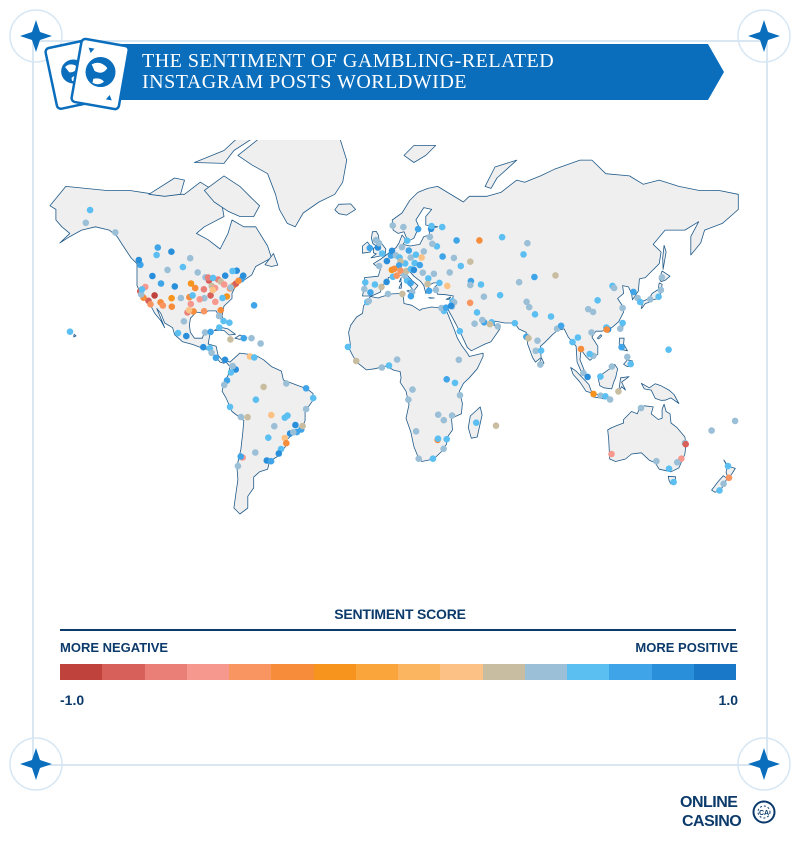 Image resolution: width=800 pixels, height=851 pixels. Describe the element at coordinates (114, 647) in the screenshot. I see `legend-negative-label: MORE NEGATIVE` at that location.